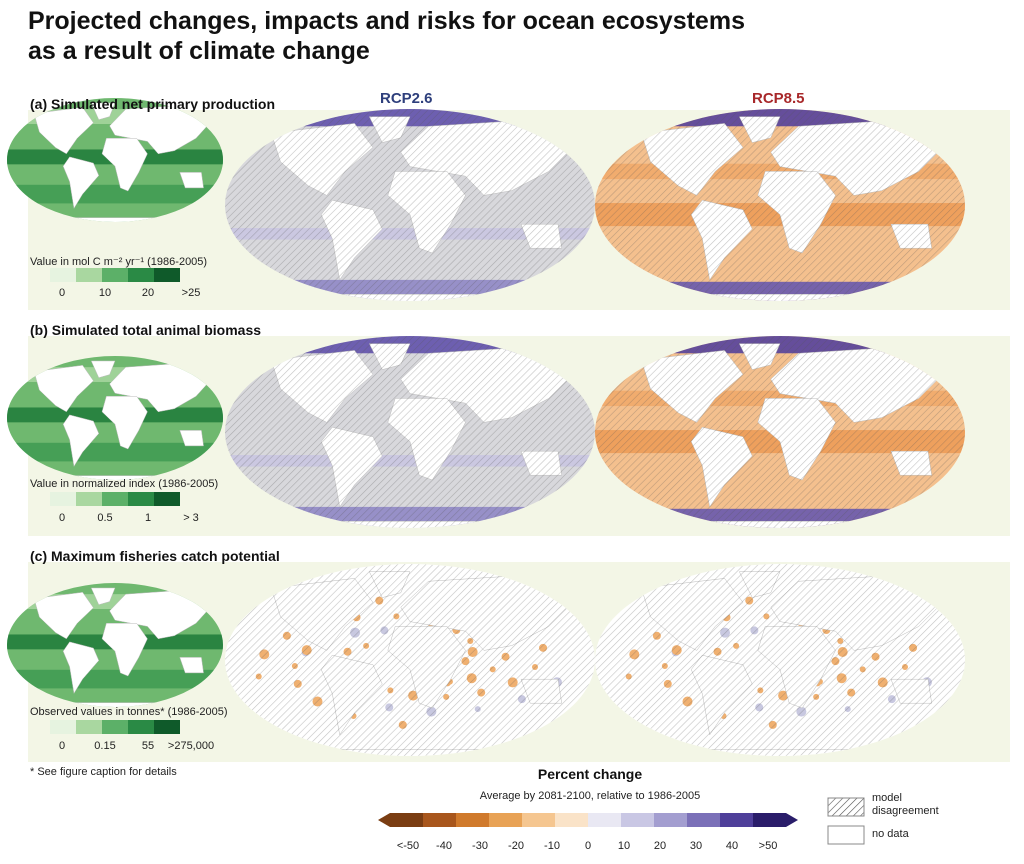  What do you see at coordinates (590, 774) in the screenshot?
I see `colorbar-title: Percent change` at bounding box center [590, 774].